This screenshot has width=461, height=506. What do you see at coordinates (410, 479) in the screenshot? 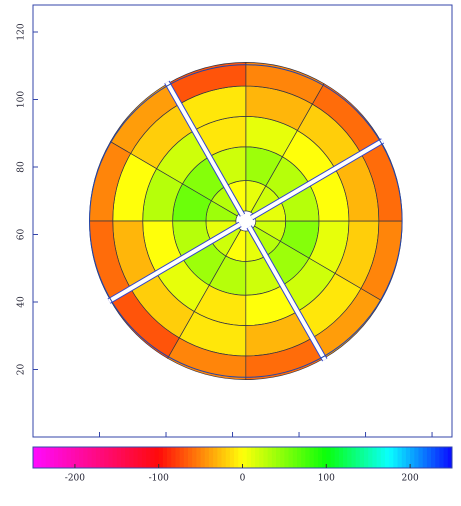
I see `colorbar-tick-label: 200` at bounding box center [410, 479].